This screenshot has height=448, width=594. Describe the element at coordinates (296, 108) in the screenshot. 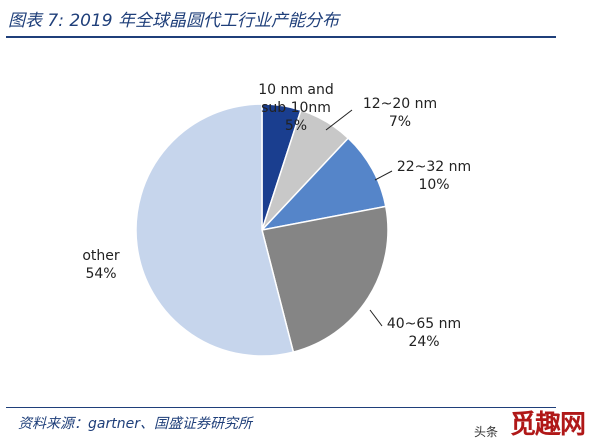

I see `slice-label-0: sub 10nm` at that location.